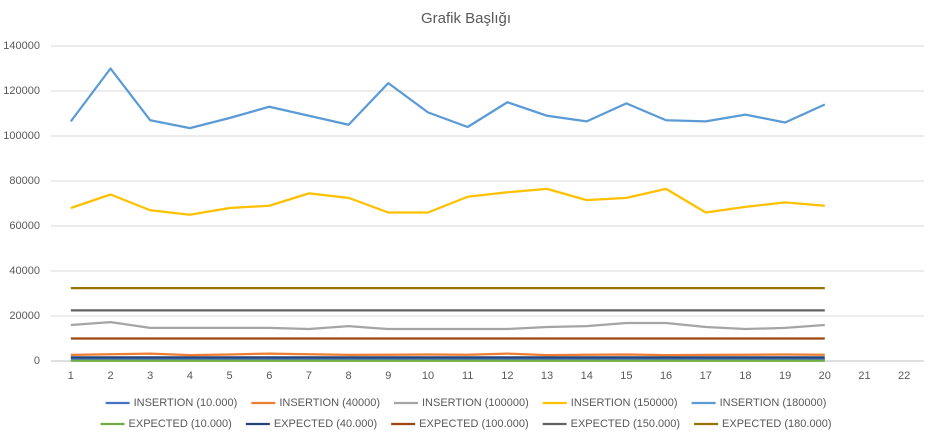 This screenshot has width=936, height=445. Describe the element at coordinates (706, 376) in the screenshot. I see `x-tick-label: 17` at that location.